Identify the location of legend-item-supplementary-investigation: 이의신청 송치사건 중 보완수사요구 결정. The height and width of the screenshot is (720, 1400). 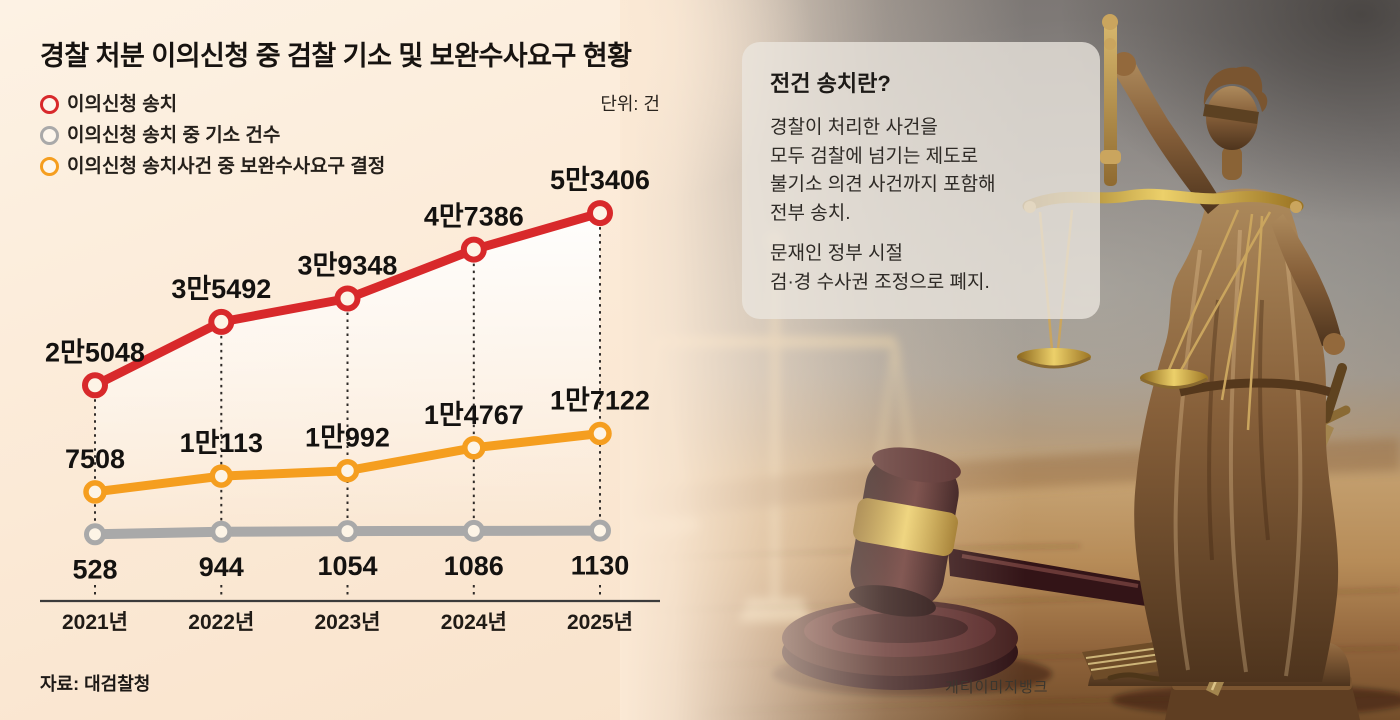
(212, 166).